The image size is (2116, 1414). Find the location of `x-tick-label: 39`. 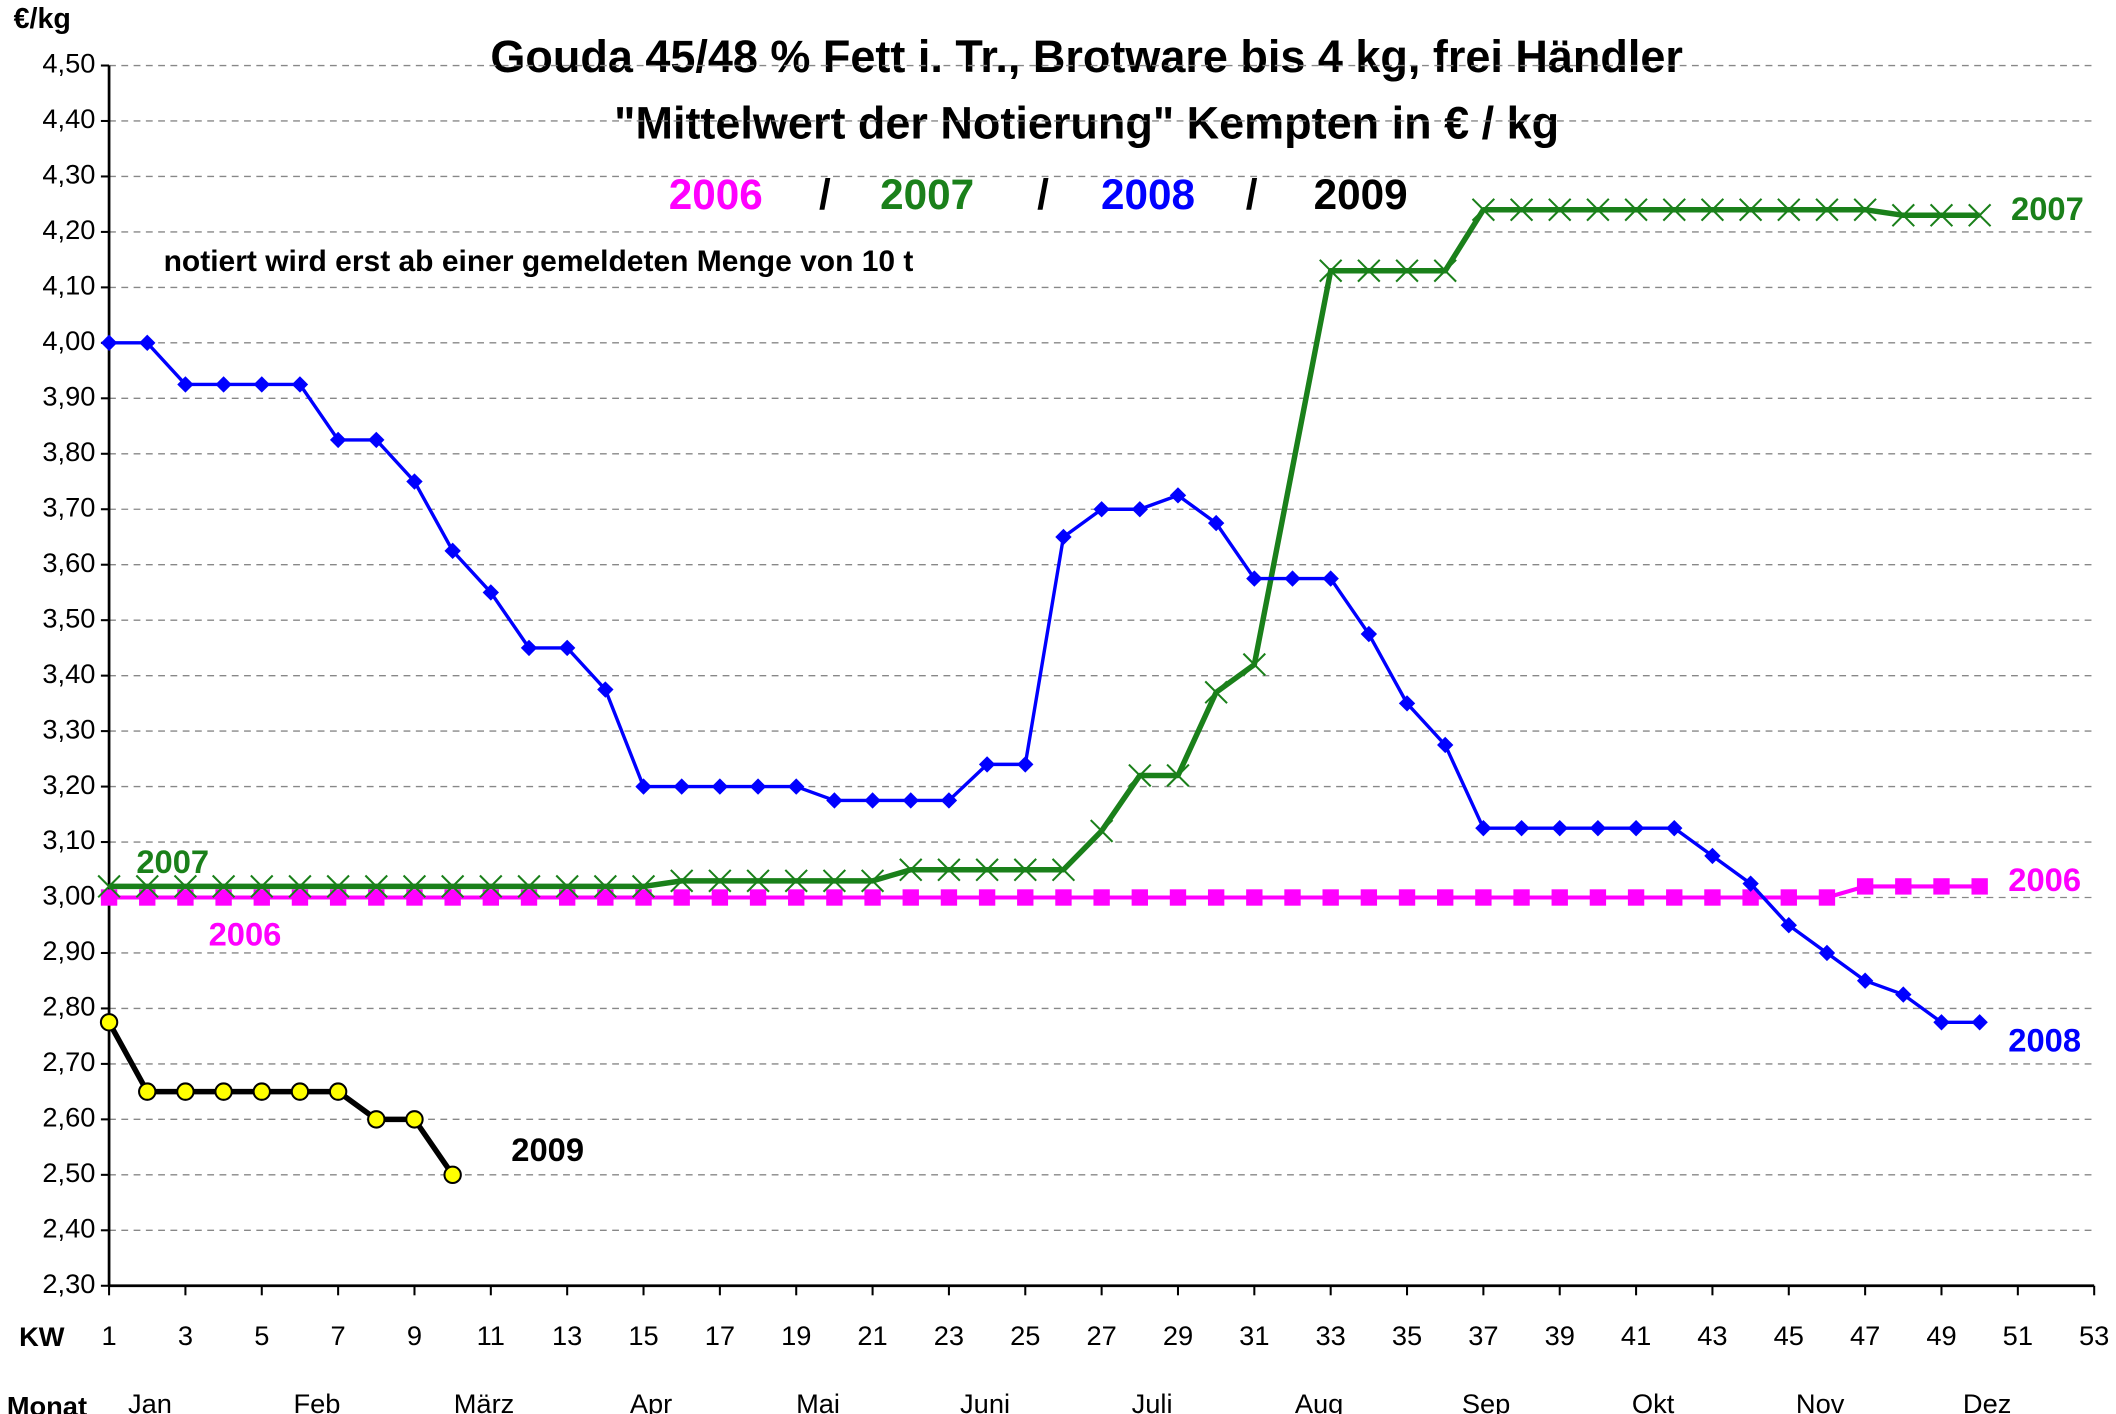

x-tick-label: 39 is located at coordinates (1560, 1335).